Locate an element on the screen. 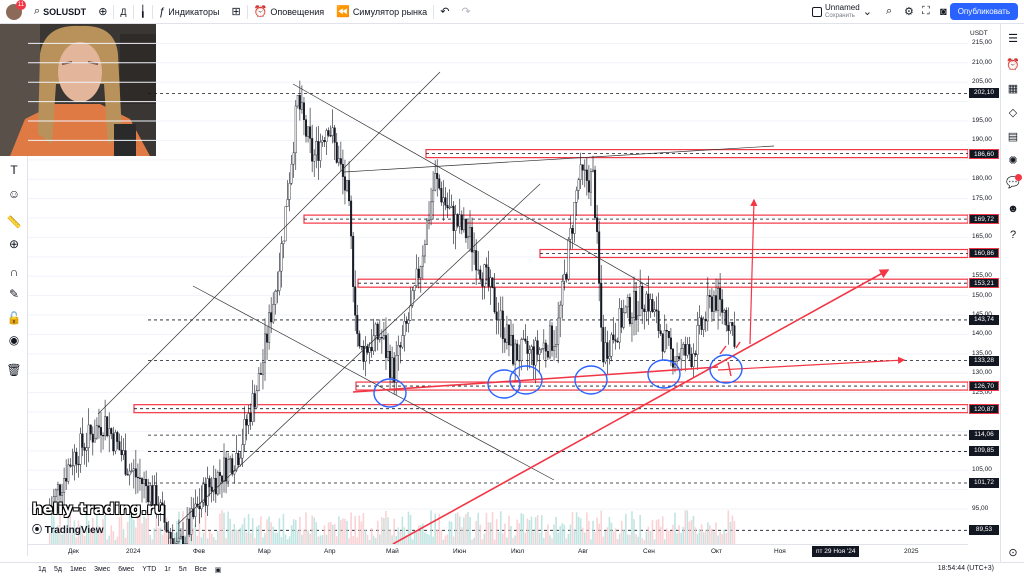 Image resolution: width=1024 pixels, height=576 pixels. data-window-icon: ▦ is located at coordinates (1013, 89).